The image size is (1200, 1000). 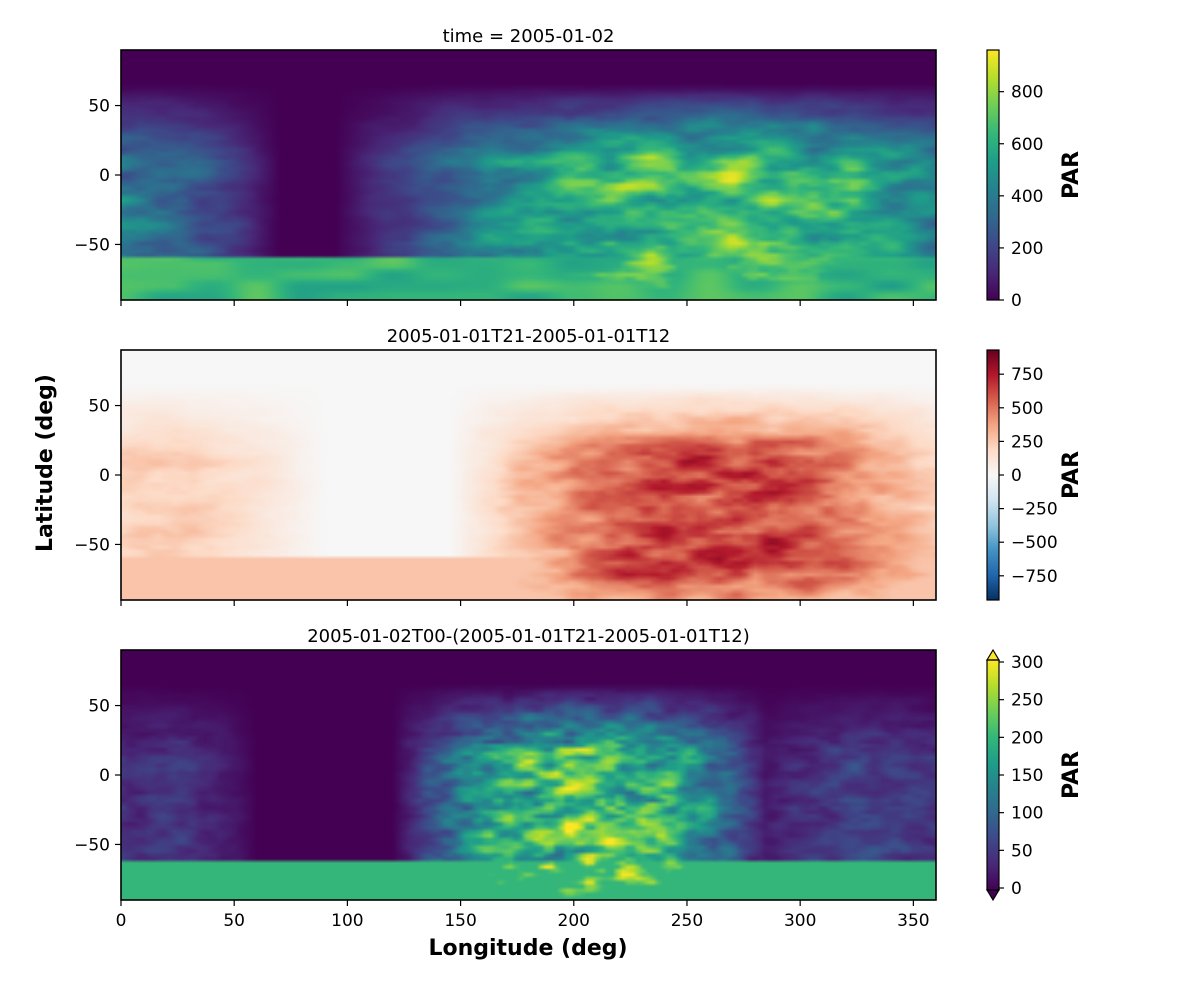 What do you see at coordinates (1022, 851) in the screenshot?
I see `colorbar-tick-label: 50` at bounding box center [1022, 851].